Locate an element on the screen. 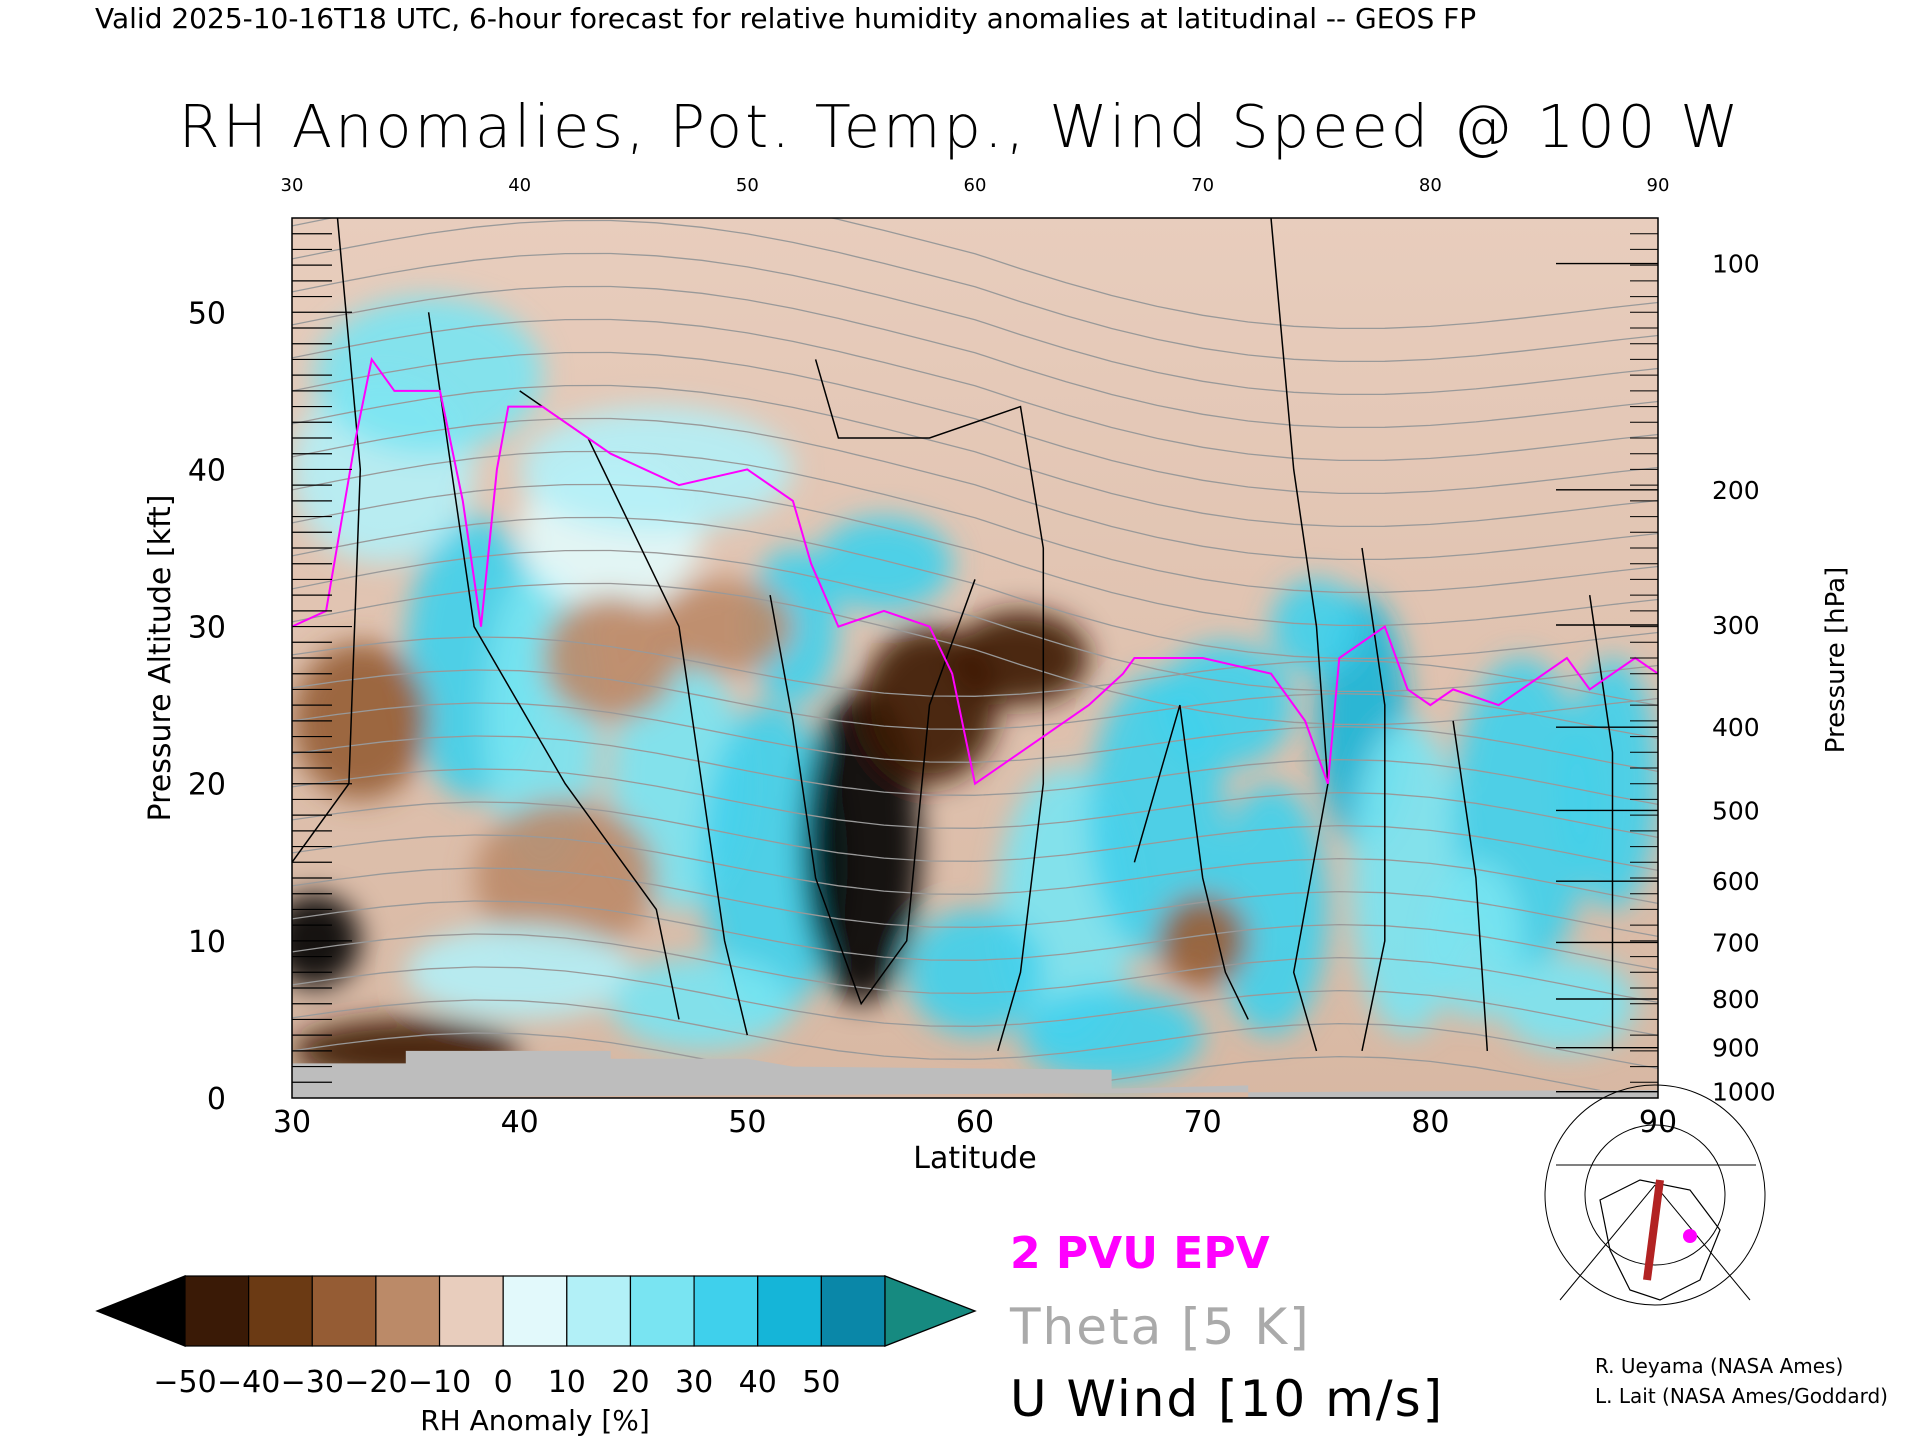 This screenshot has width=1920, height=1440. pressure-tick-label: 500 is located at coordinates (1736, 810).